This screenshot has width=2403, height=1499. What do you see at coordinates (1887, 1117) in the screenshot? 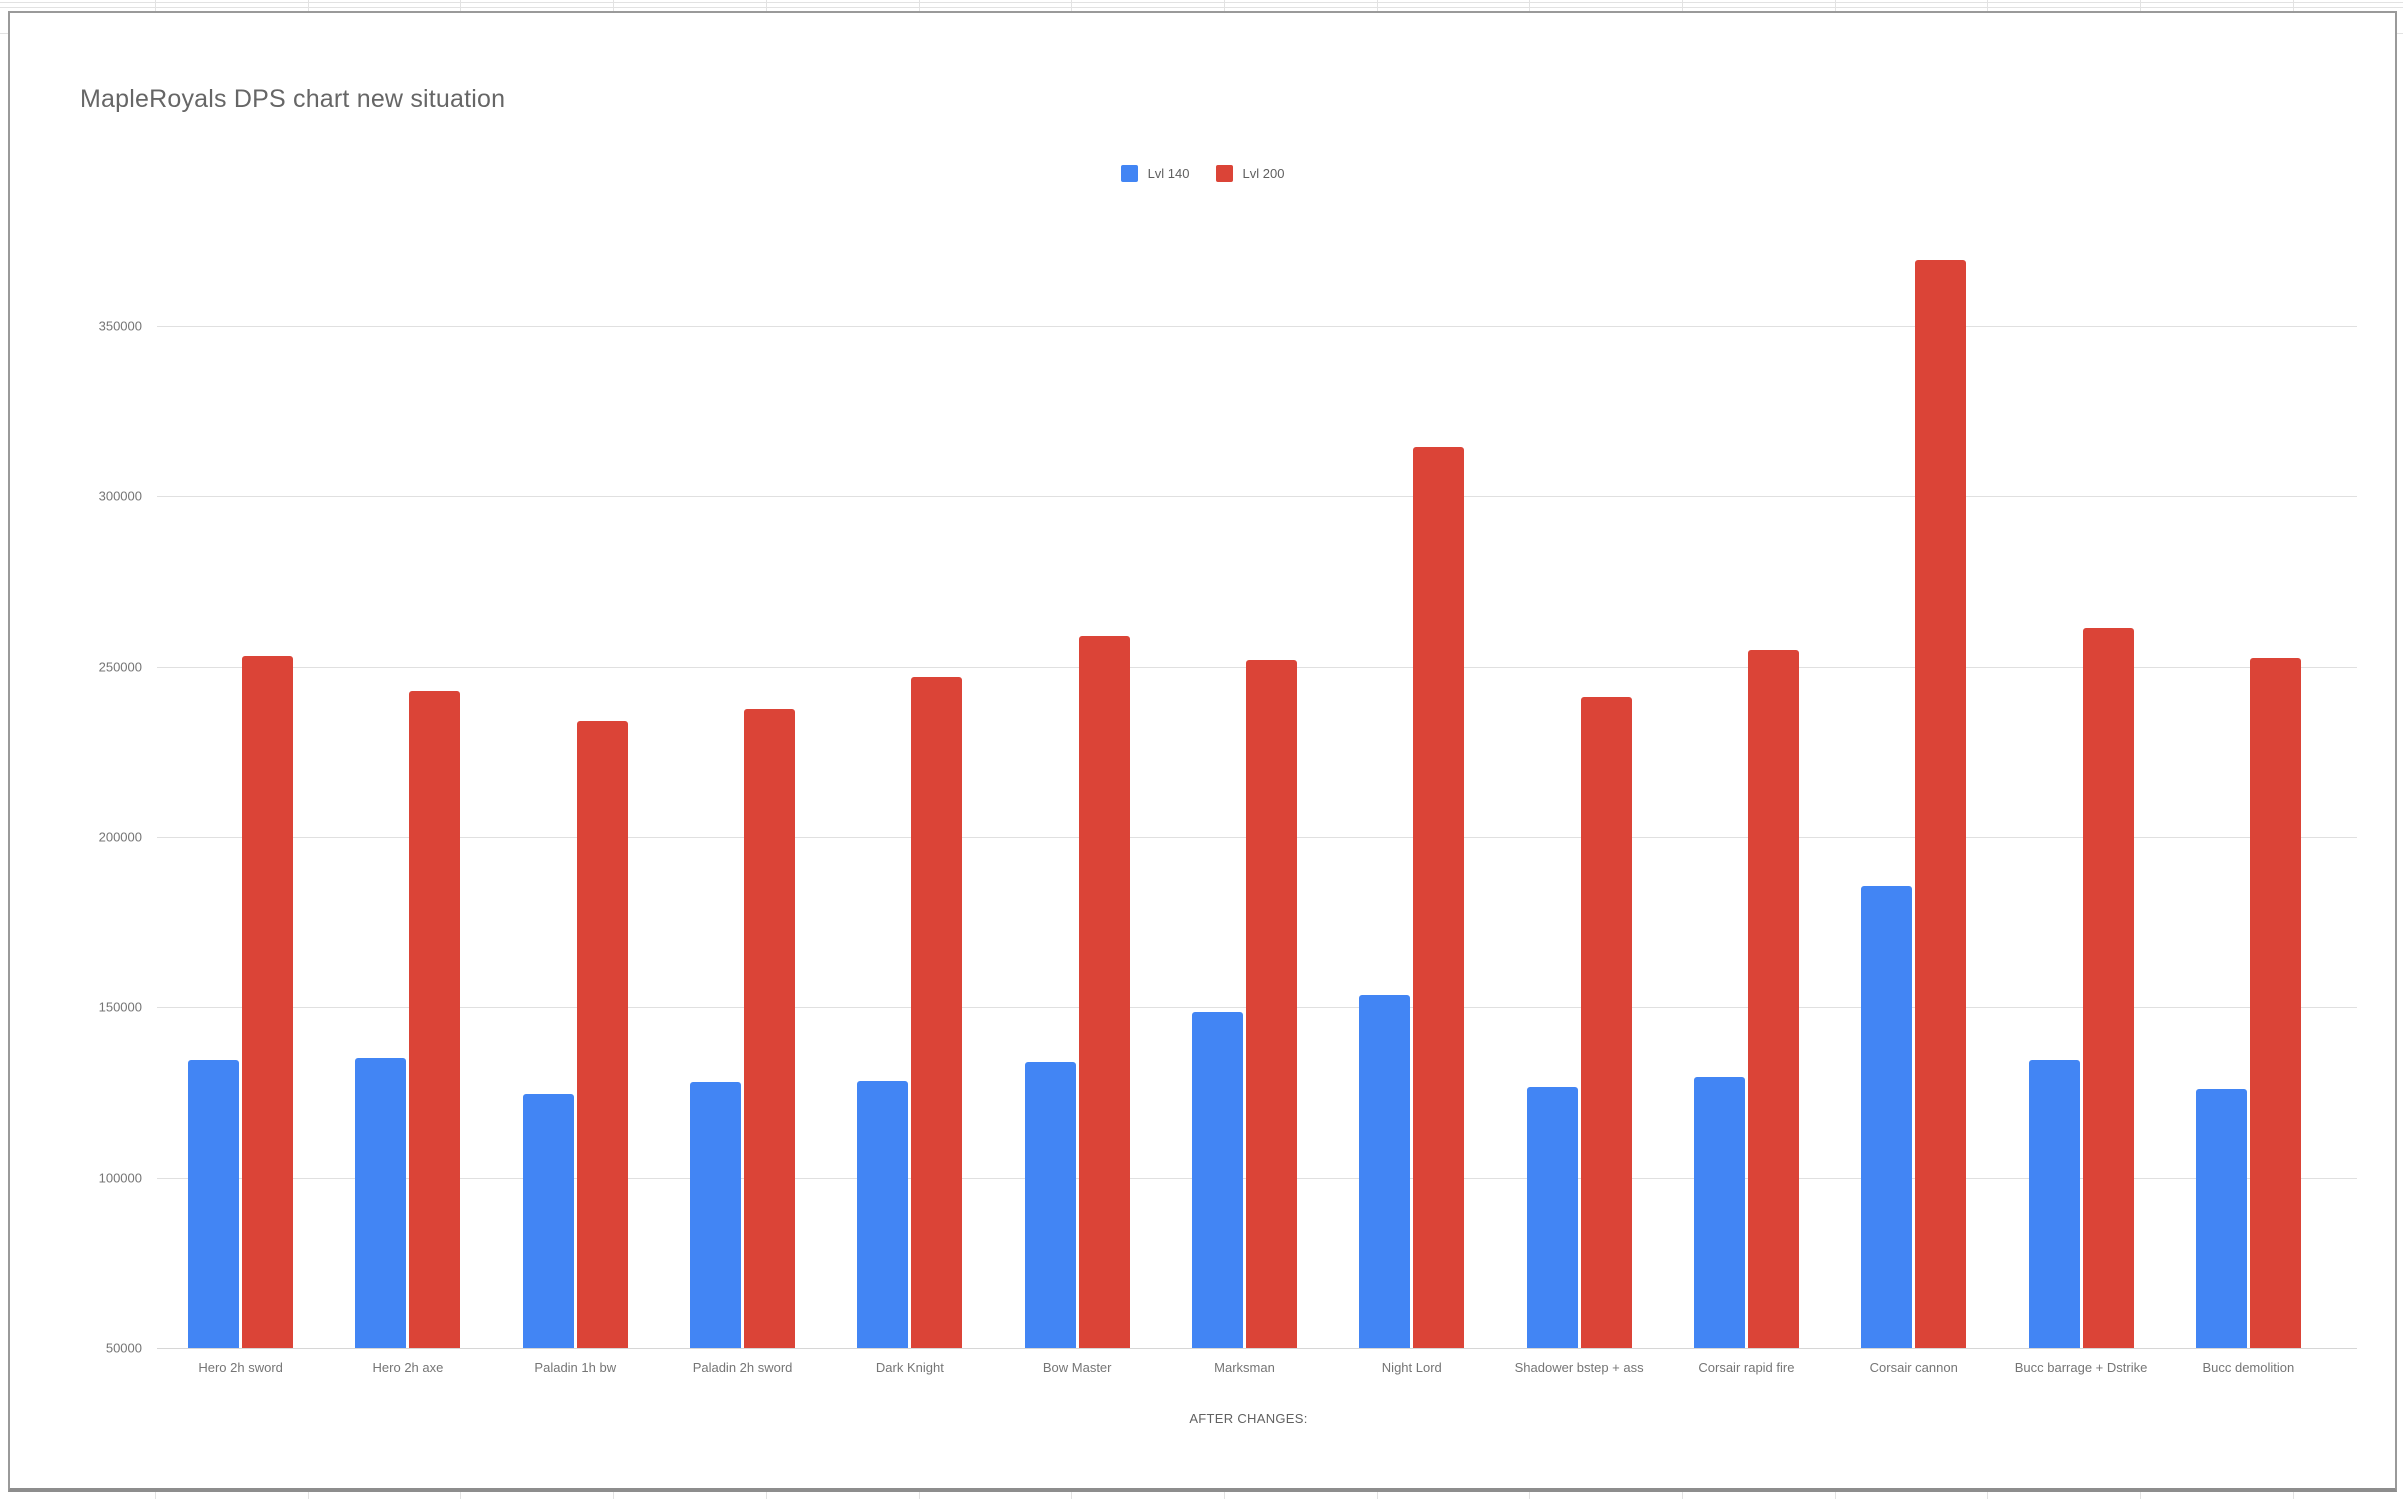
I see `bar-lvl-140-corsair-cannon` at bounding box center [1887, 1117].